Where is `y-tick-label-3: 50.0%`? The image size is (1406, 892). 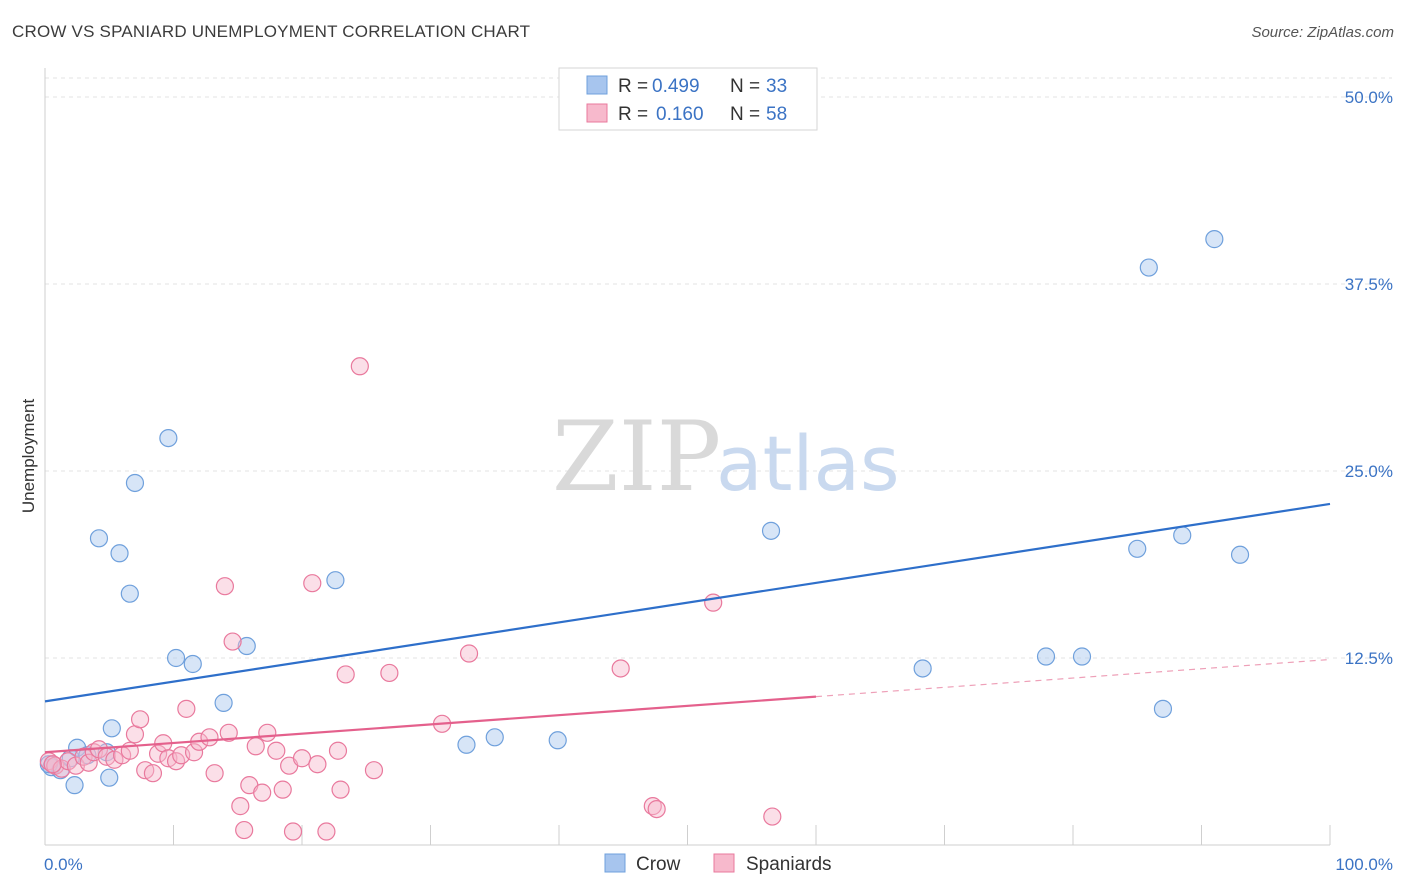 y-tick-label-3: 50.0% is located at coordinates (1369, 97).